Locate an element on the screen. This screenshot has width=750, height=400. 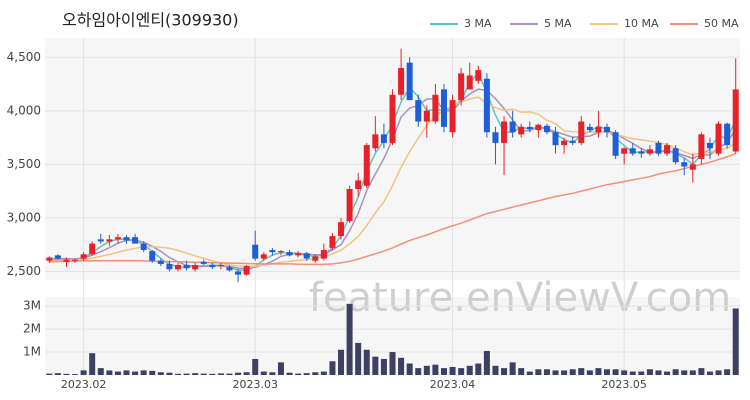
y-tick-label: 4,500 is located at coordinates (24, 57).